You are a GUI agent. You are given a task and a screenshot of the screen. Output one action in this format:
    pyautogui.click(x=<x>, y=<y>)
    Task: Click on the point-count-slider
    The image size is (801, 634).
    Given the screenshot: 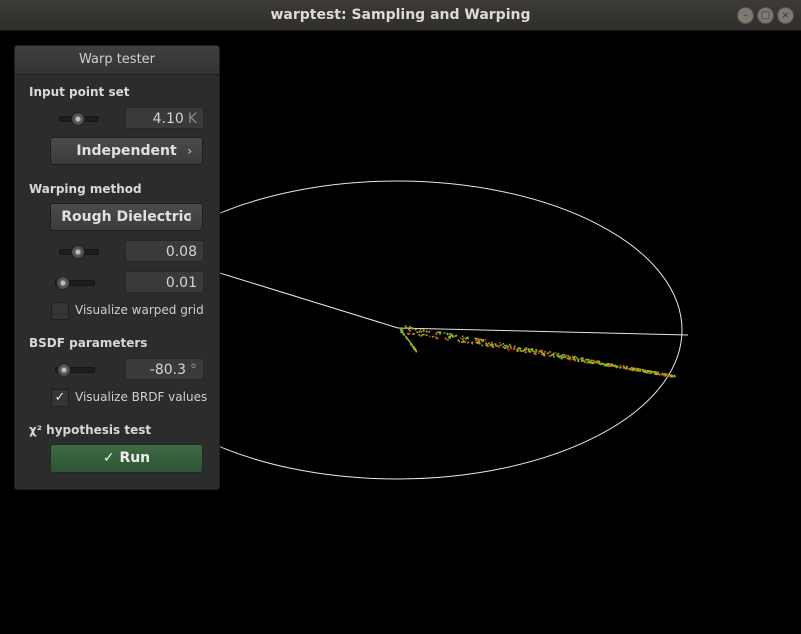 What is the action you would take?
    pyautogui.click(x=79, y=119)
    